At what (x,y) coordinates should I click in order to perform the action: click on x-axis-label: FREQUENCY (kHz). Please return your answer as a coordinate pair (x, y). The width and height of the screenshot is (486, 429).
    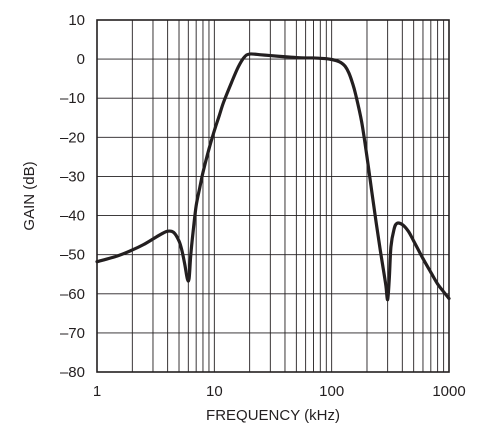
    Looking at the image, I should click on (273, 415).